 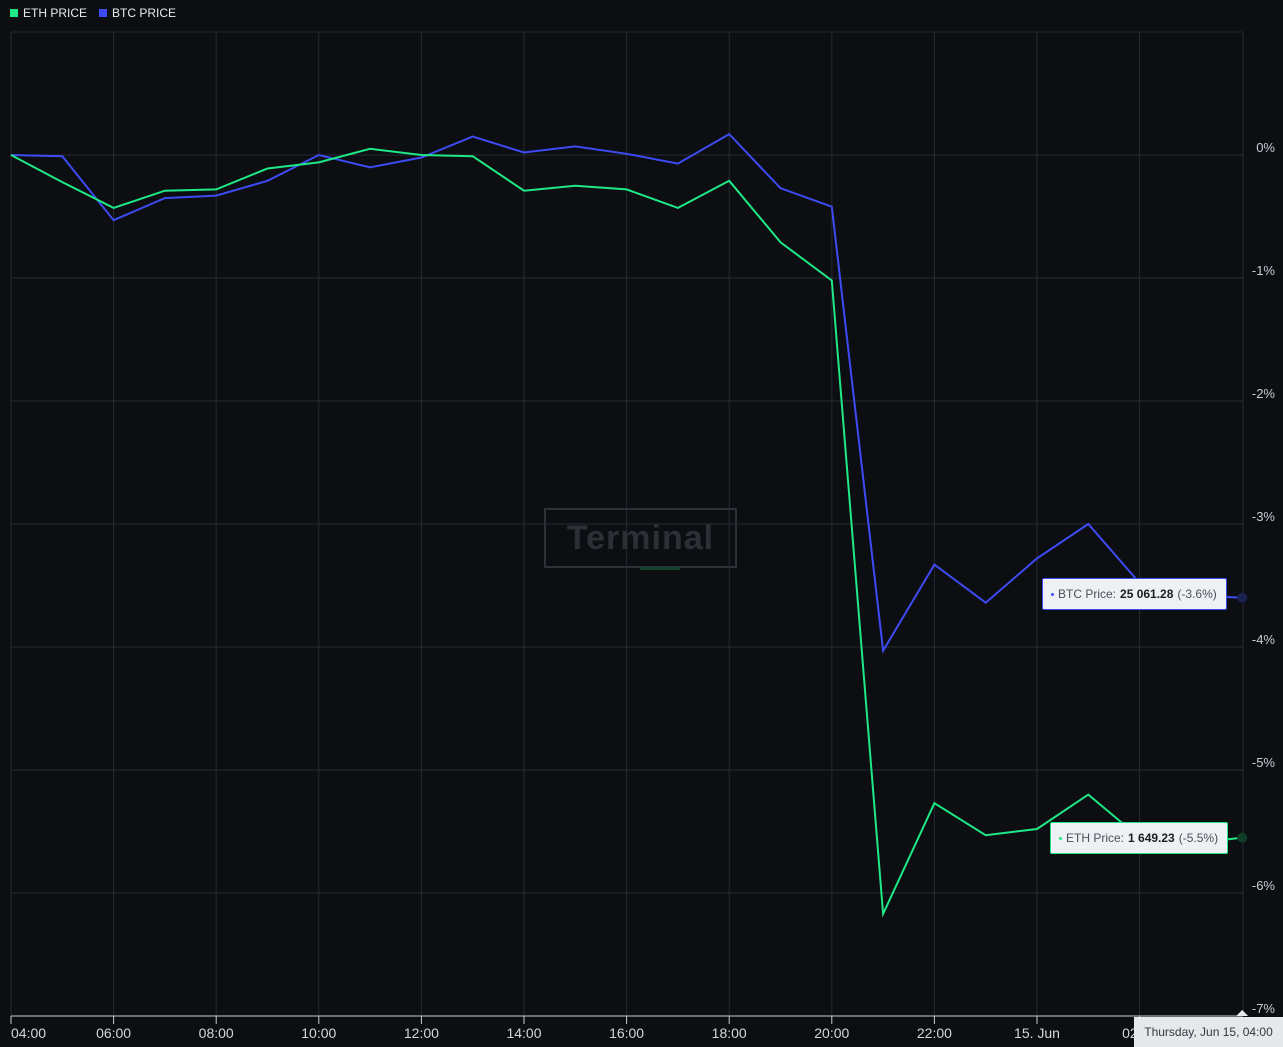 I want to click on btc-tooltip-label: BTC Price:, so click(x=1087, y=594).